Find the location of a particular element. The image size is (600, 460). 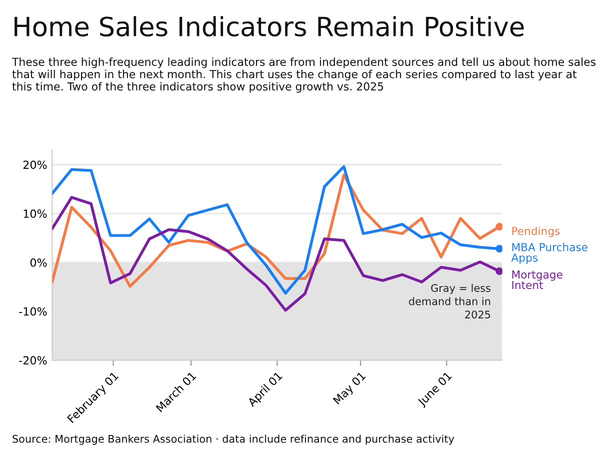

source-note: Source: Mortgage Bankers Association · data include refinance and purchase activity is located at coordinates (233, 439).